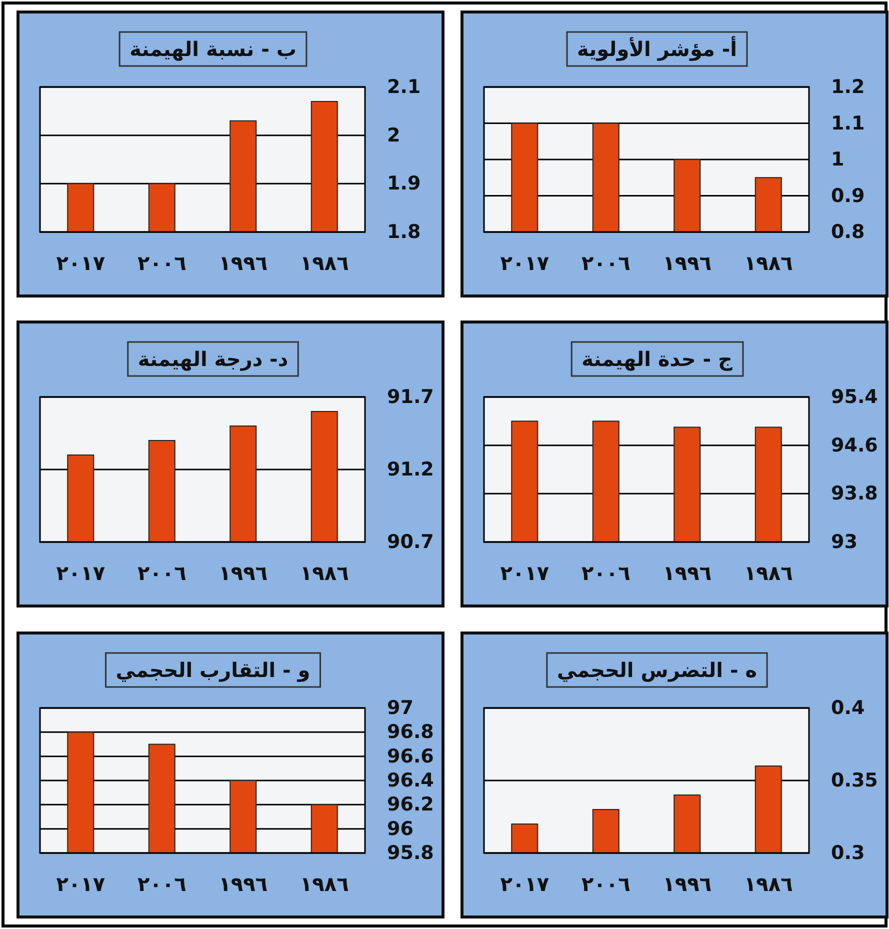 This screenshot has width=889, height=929. What do you see at coordinates (404, 183) in the screenshot?
I see `y-tick-label: 1.9` at bounding box center [404, 183].